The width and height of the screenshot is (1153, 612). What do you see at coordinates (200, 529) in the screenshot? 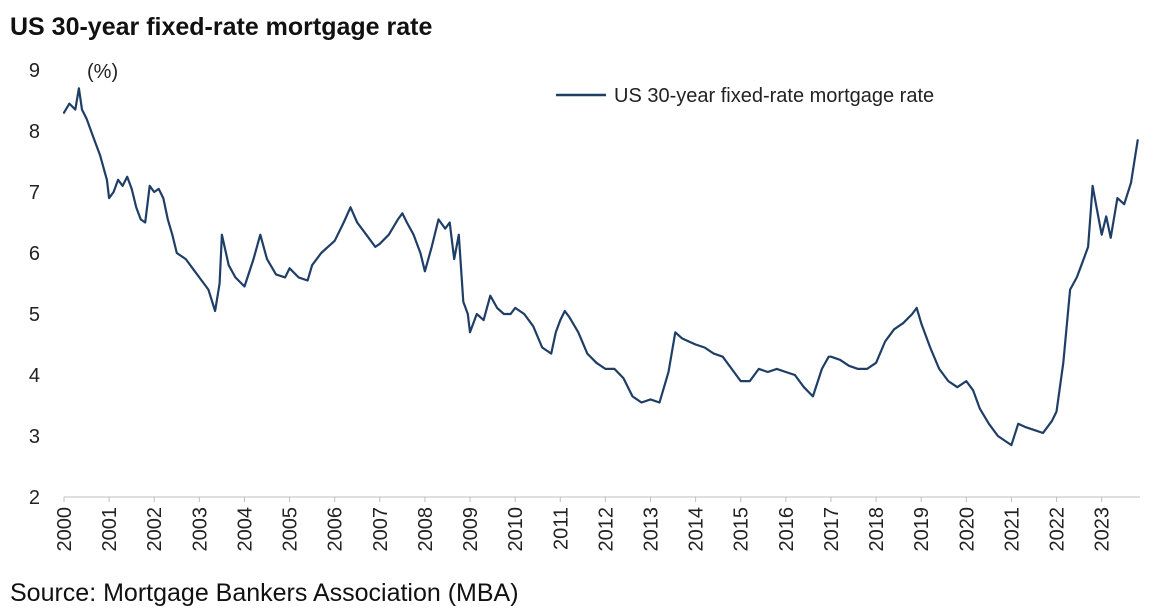
I see `x-tick-label: 2003` at bounding box center [200, 529].